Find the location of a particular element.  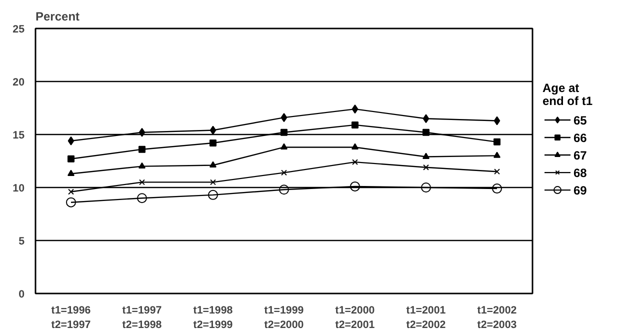

y-tick-label: 10 is located at coordinates (18, 188).